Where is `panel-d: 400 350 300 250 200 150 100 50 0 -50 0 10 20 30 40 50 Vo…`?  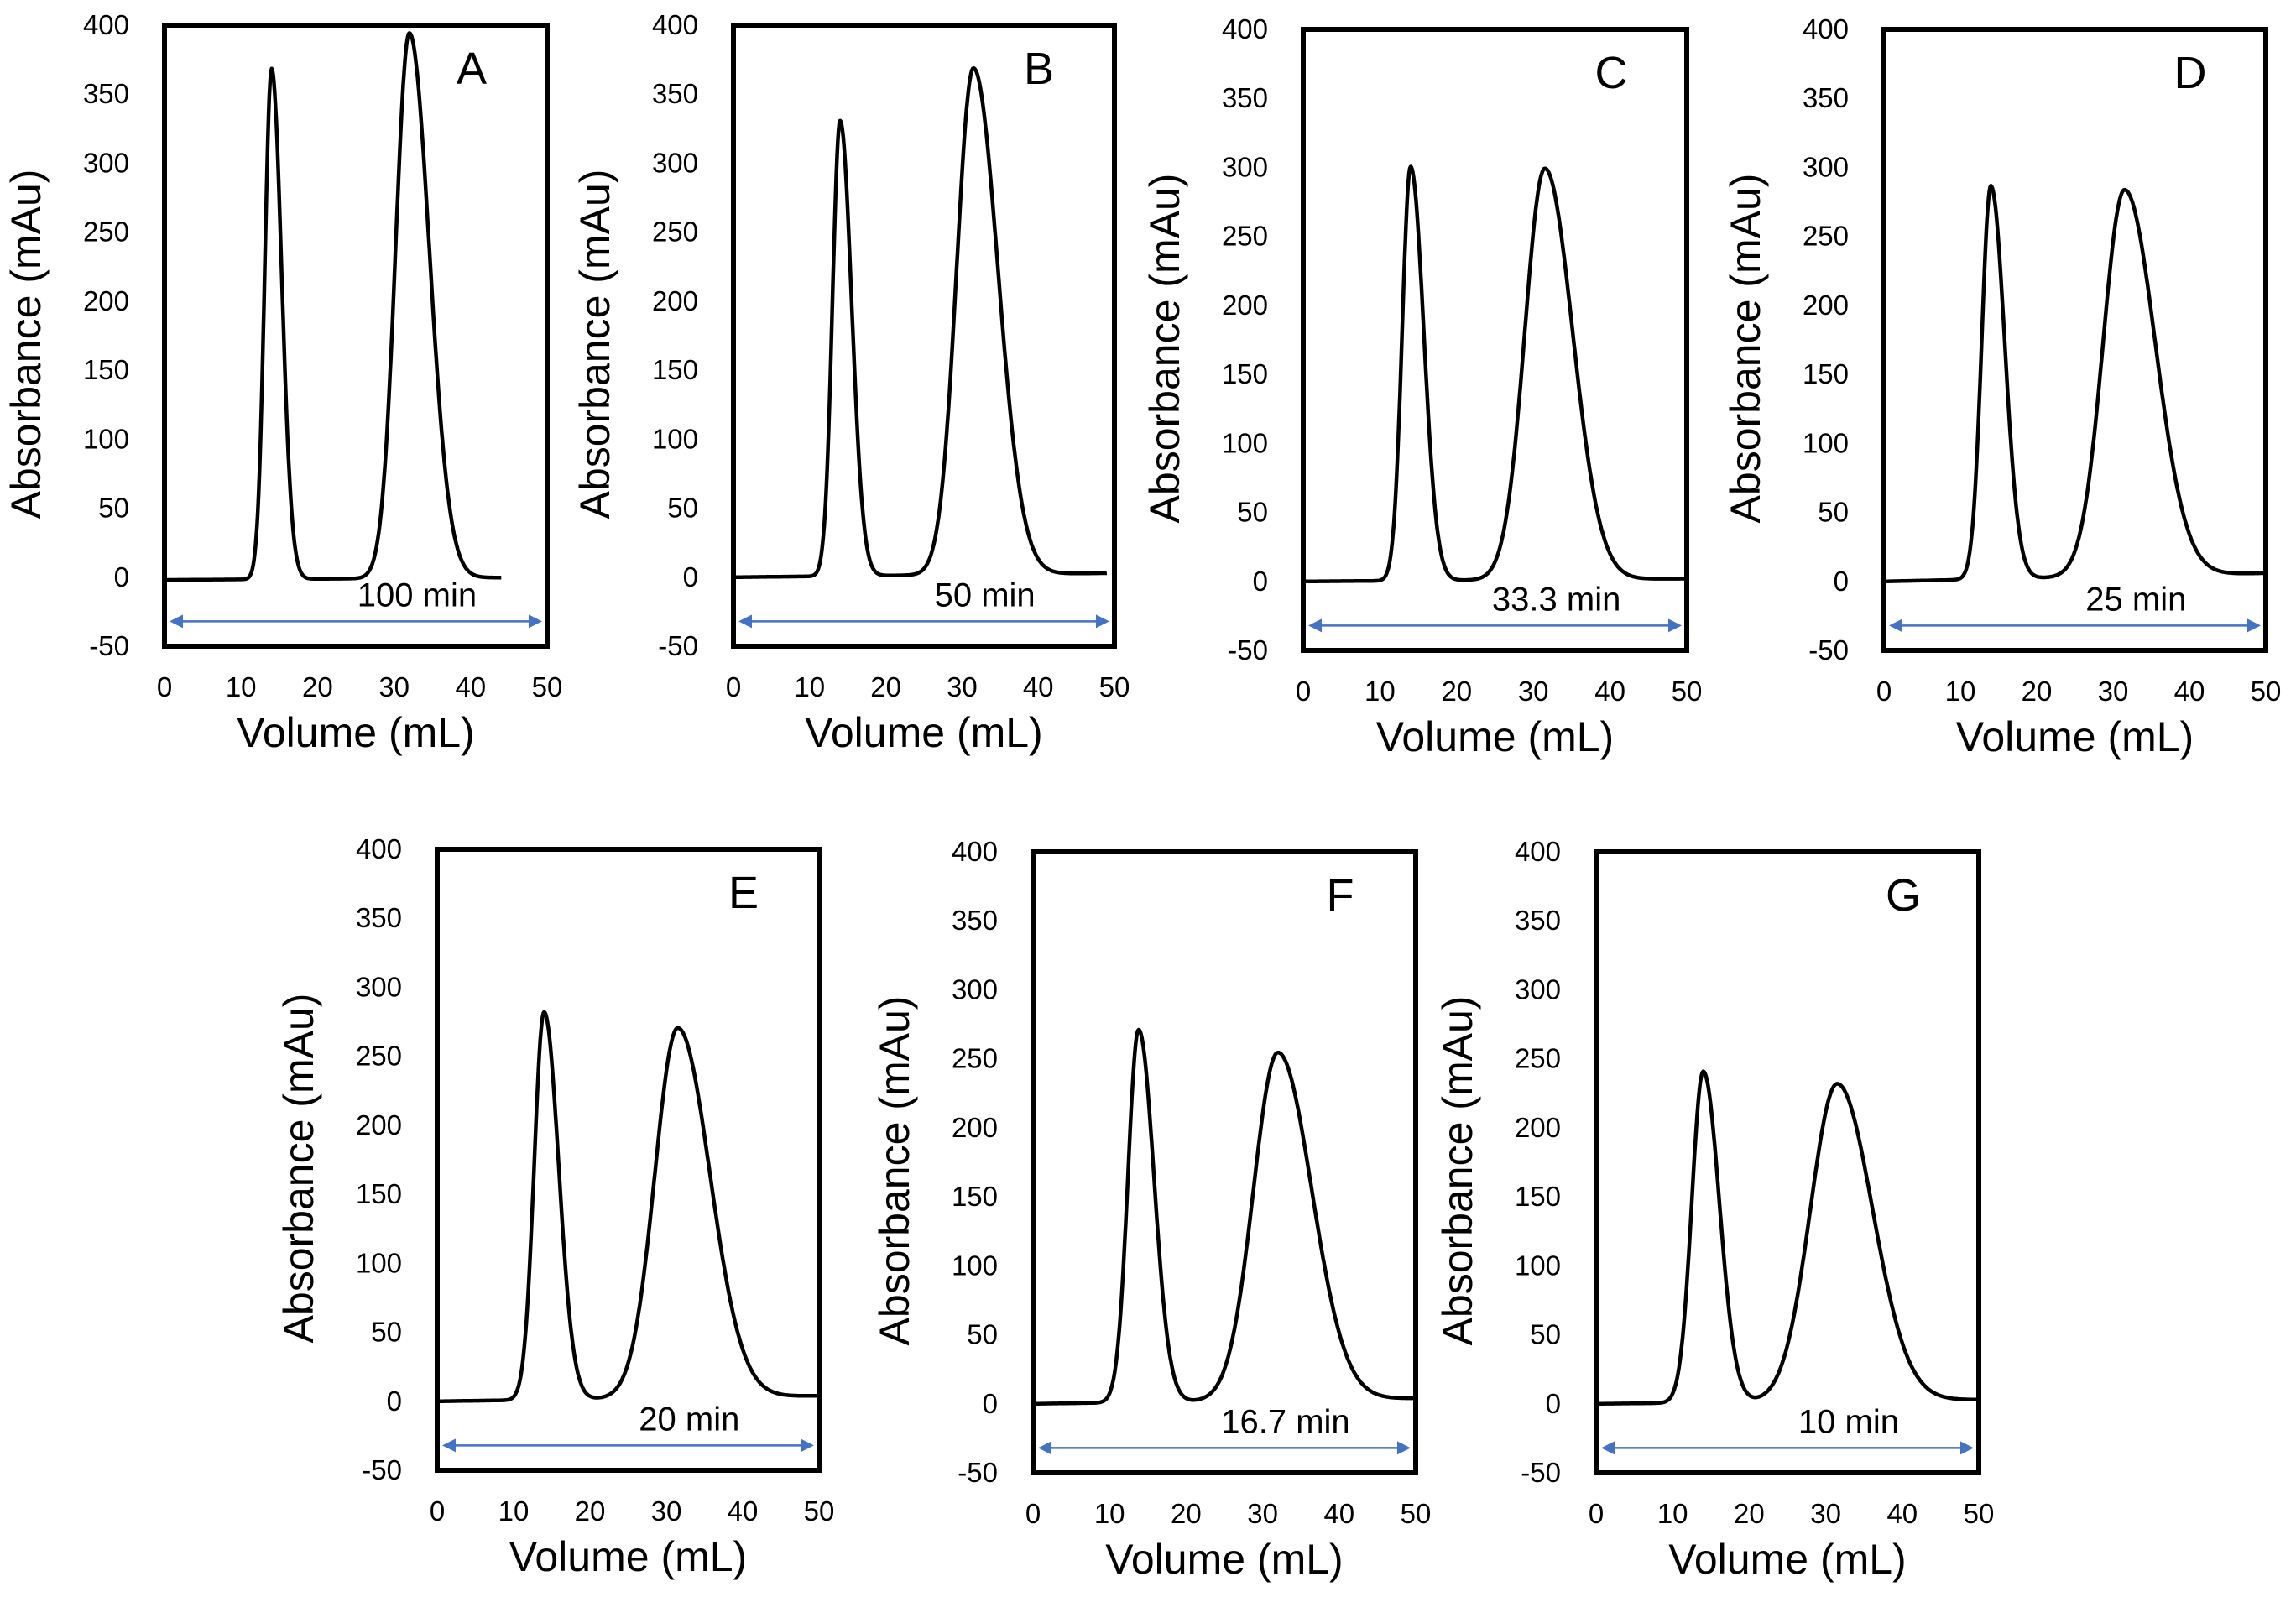 panel-d: 400 350 300 250 200 150 100 50 0 -50 0 10 20 30 40 50 Vo… is located at coordinates (2001, 386).